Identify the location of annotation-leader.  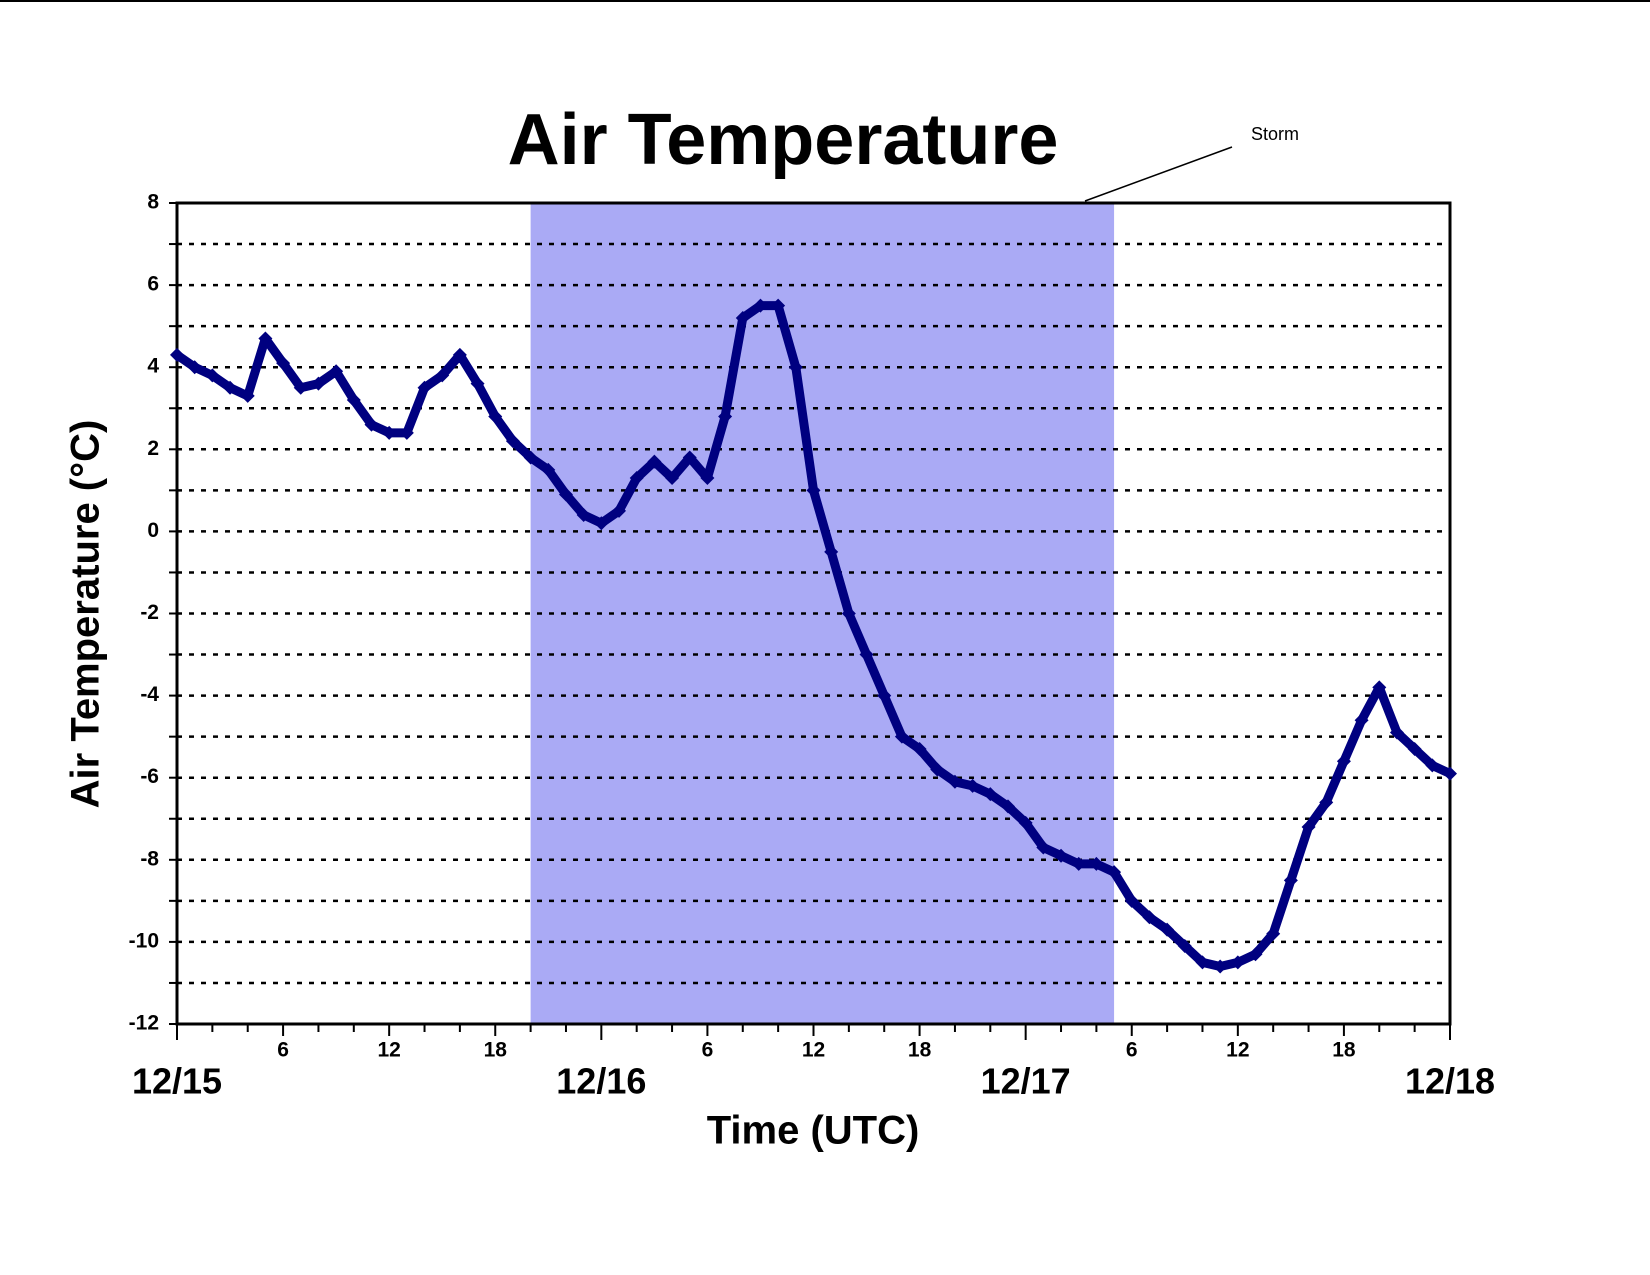
(1158, 174).